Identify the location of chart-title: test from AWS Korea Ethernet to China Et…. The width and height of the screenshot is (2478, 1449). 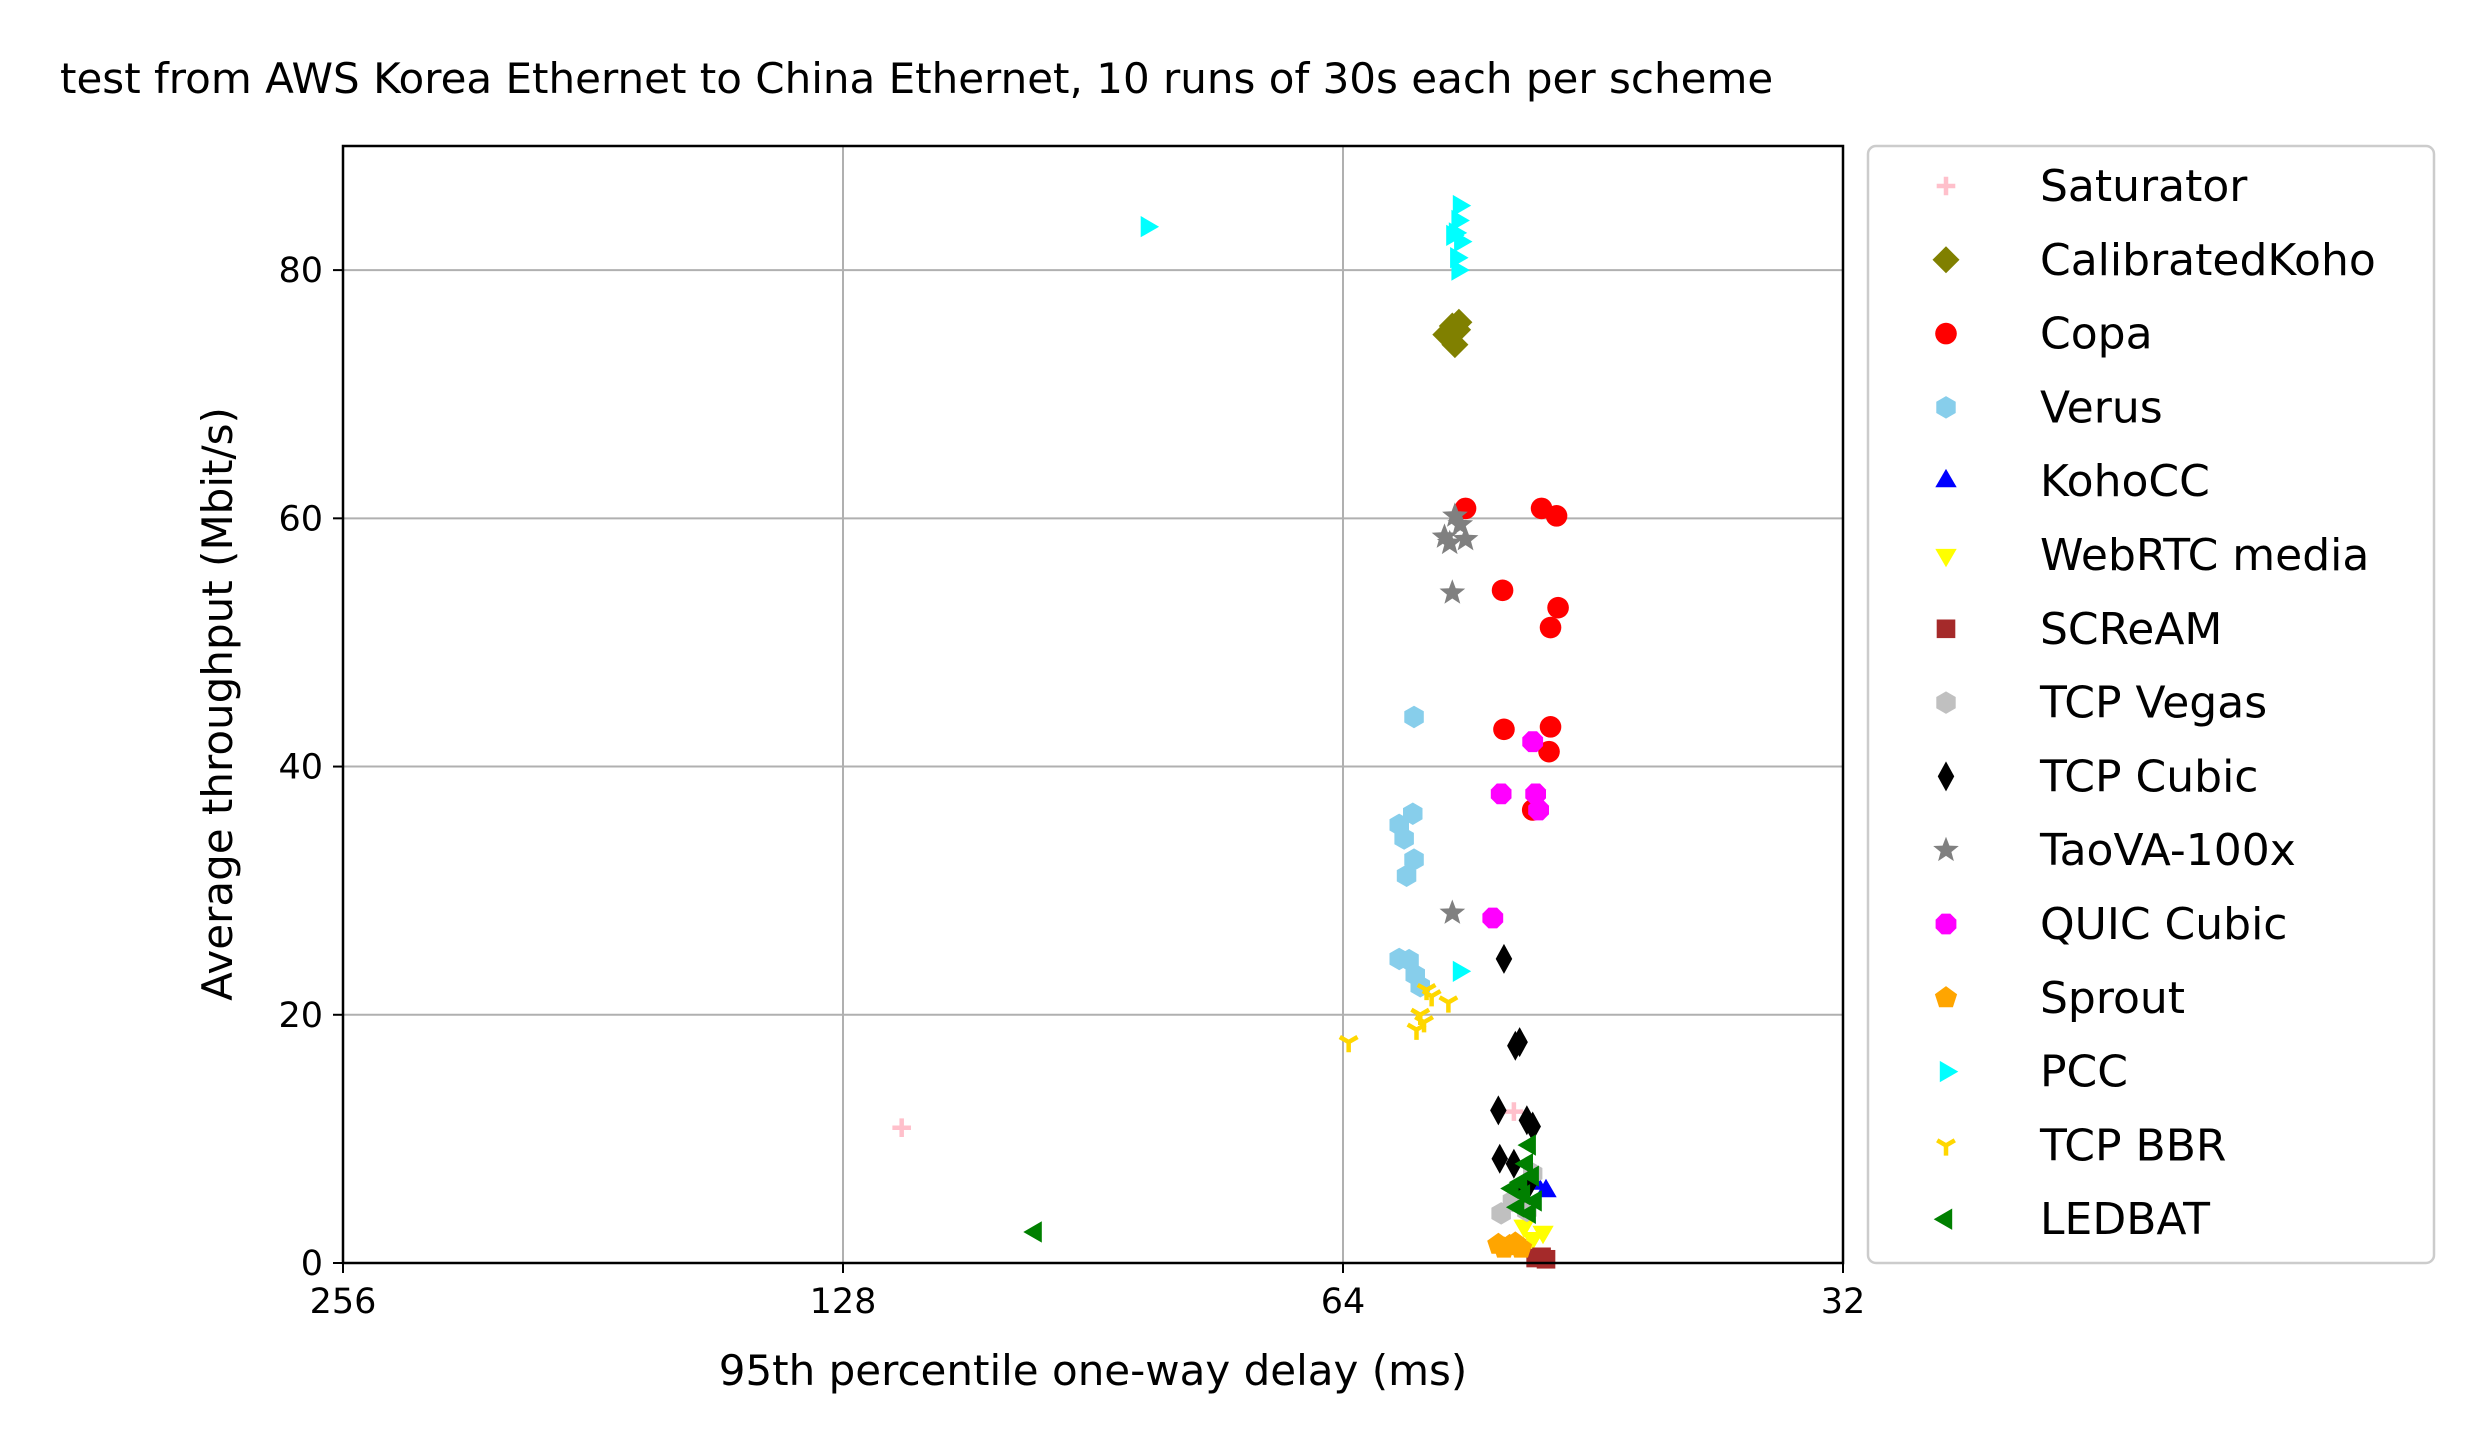
(916, 78).